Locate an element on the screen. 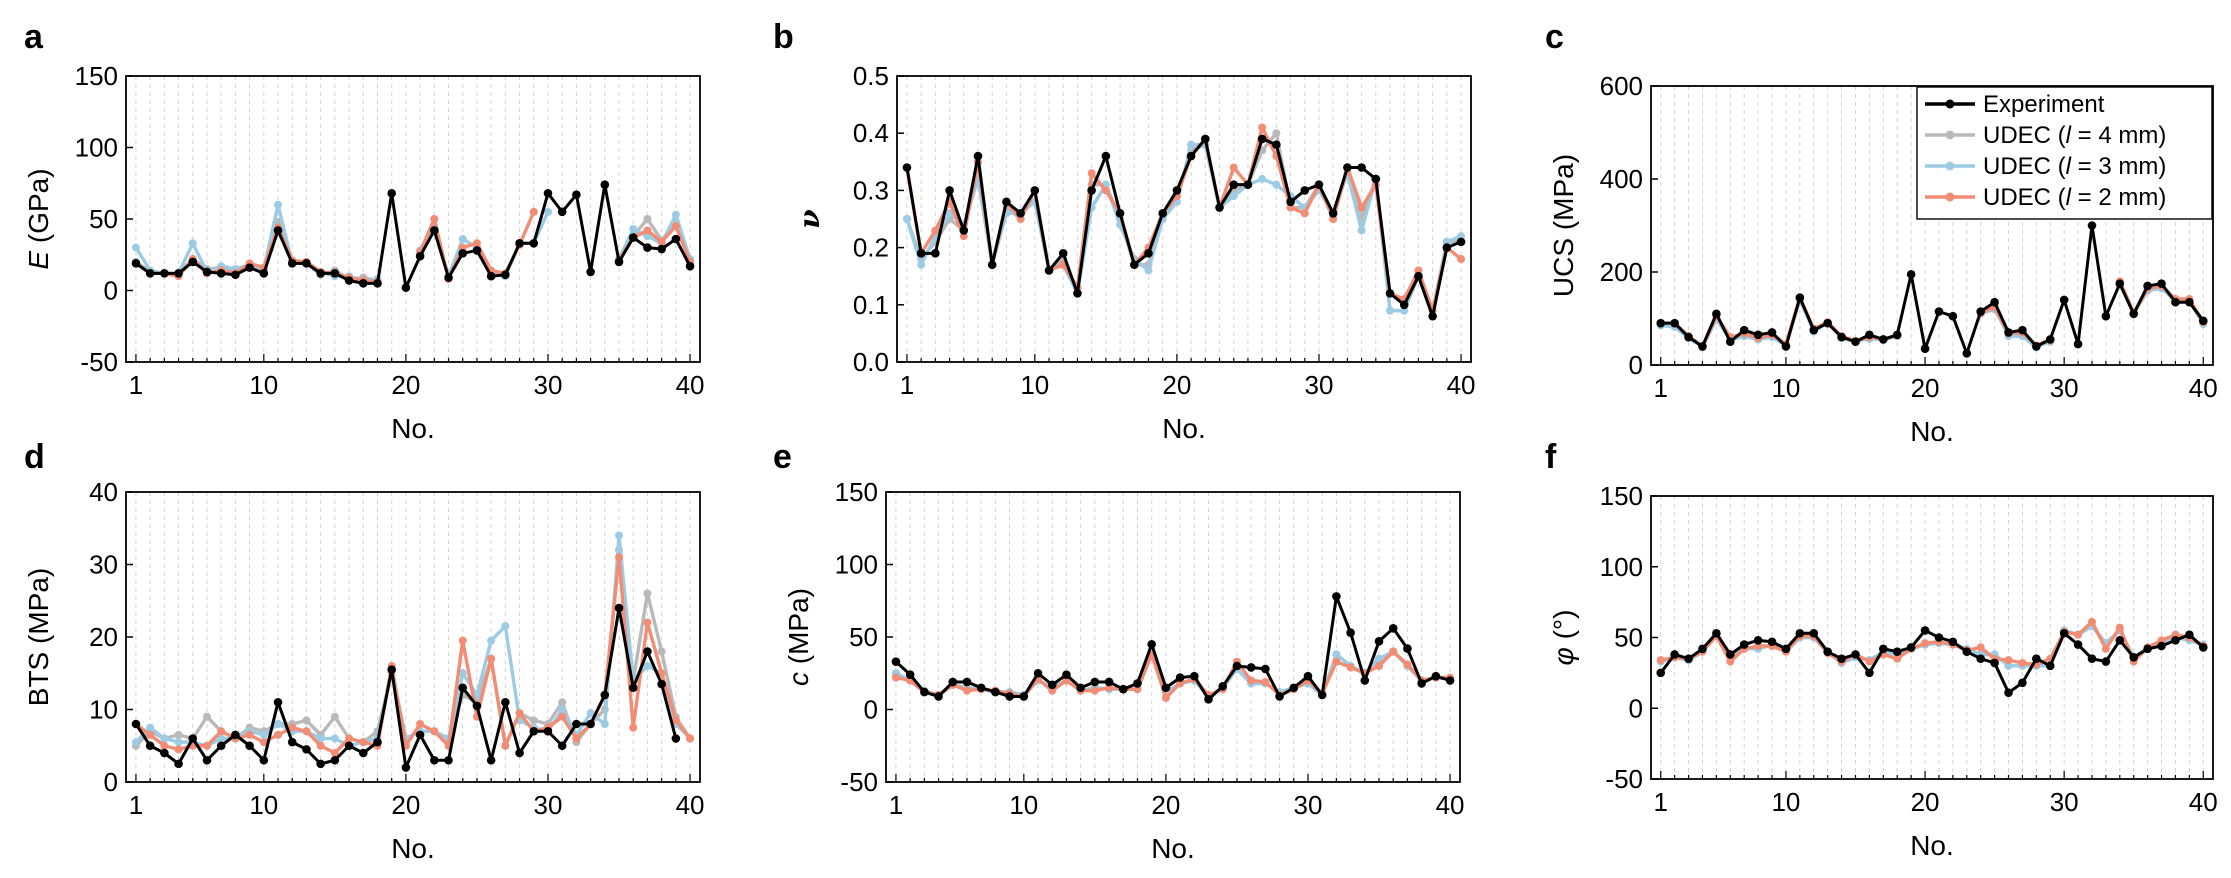 This screenshot has height=878, width=2231. legend-label-part: UDEC ( is located at coordinates (2024, 197).